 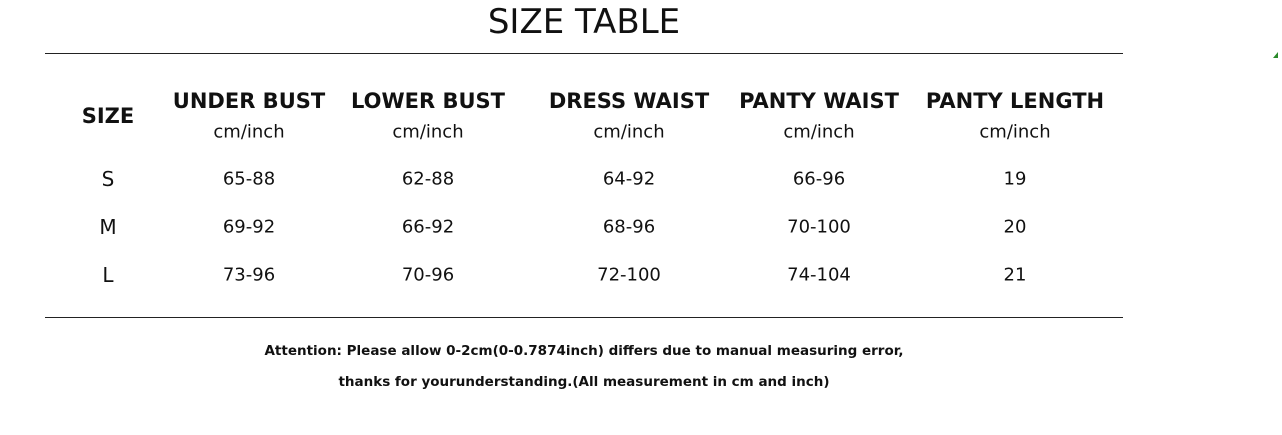 What do you see at coordinates (108, 227) in the screenshot?
I see `table-cell: M` at bounding box center [108, 227].